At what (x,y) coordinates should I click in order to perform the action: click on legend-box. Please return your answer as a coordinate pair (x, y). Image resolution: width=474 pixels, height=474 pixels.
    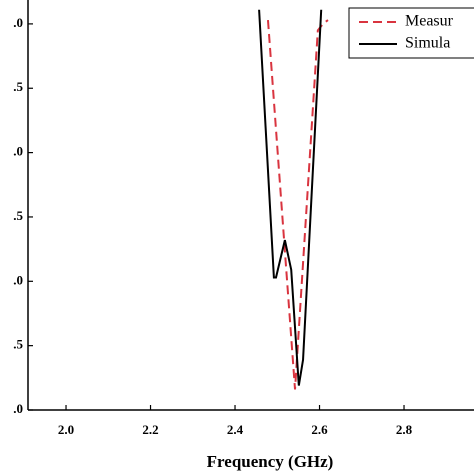
    Looking at the image, I should click on (411, 33).